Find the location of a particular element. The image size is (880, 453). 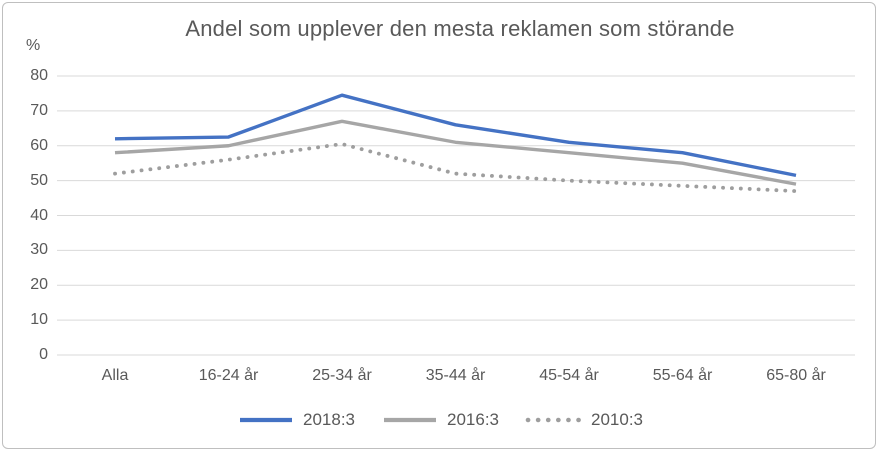

series-line-2018:3 is located at coordinates (455, 135).